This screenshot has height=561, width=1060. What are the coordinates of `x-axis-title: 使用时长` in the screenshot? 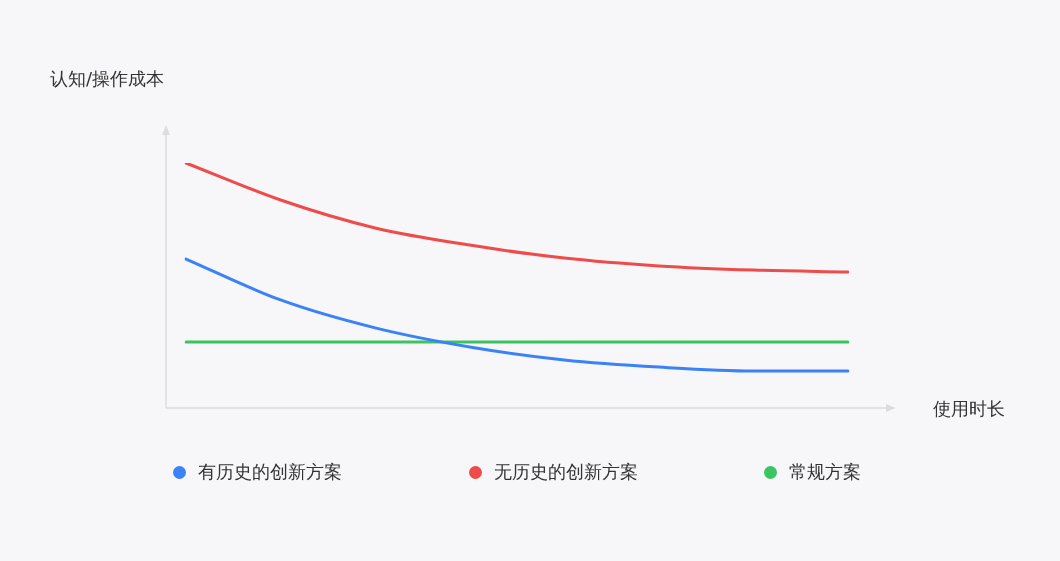 It's located at (969, 408).